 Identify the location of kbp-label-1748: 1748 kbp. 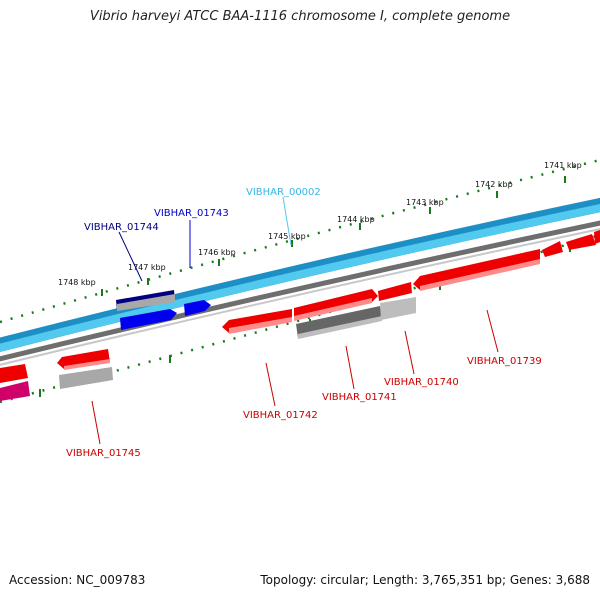
(77, 282).